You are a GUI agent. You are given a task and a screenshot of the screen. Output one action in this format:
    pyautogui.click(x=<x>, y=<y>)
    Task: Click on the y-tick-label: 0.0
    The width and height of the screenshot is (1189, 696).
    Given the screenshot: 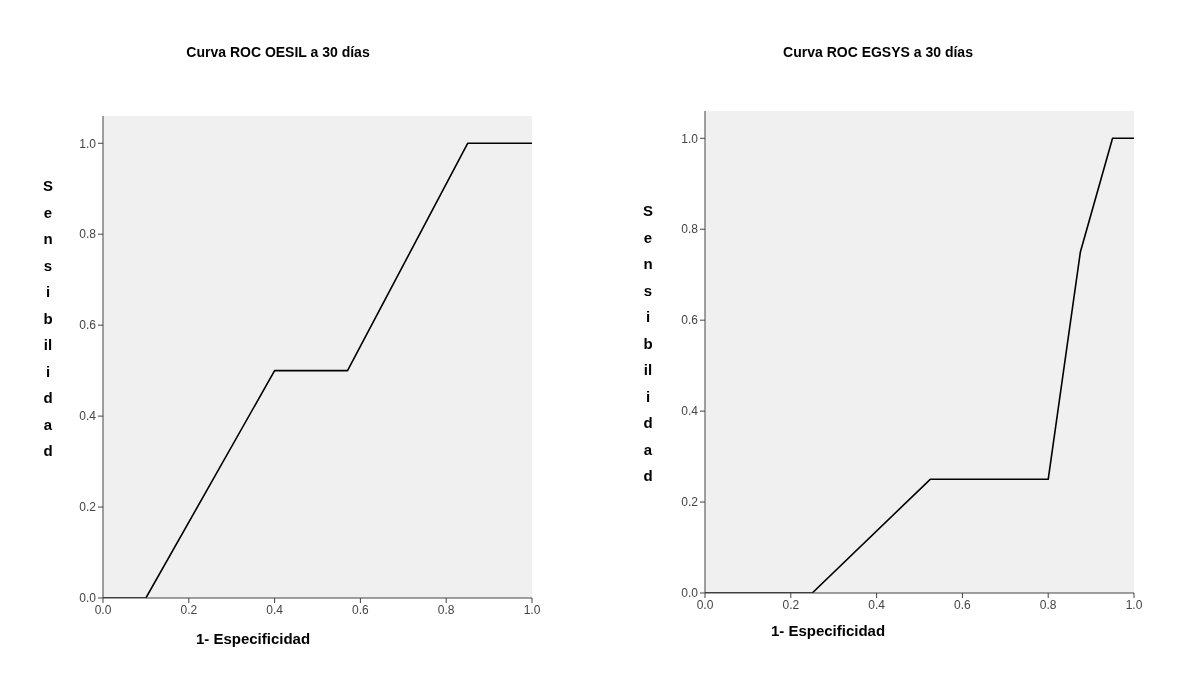 What is the action you would take?
    pyautogui.click(x=690, y=593)
    